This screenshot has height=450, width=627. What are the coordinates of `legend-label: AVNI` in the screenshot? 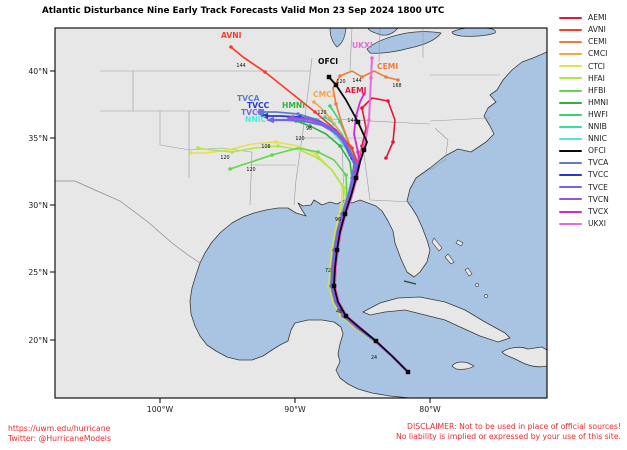 It's located at (597, 30).